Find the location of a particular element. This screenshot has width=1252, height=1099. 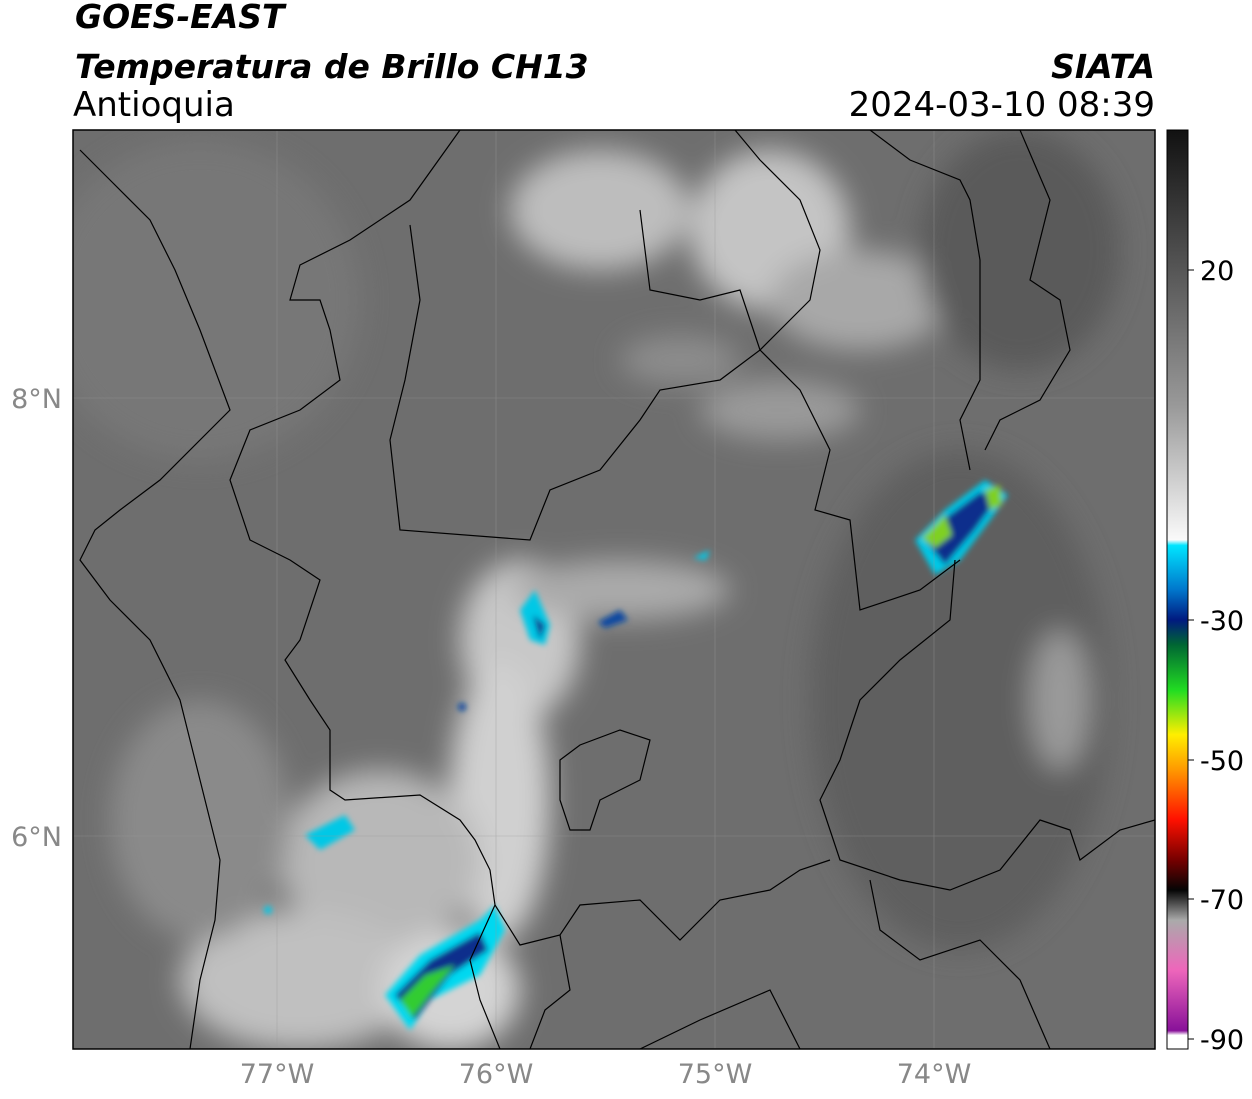

colorbar is located at coordinates (1177, 589).